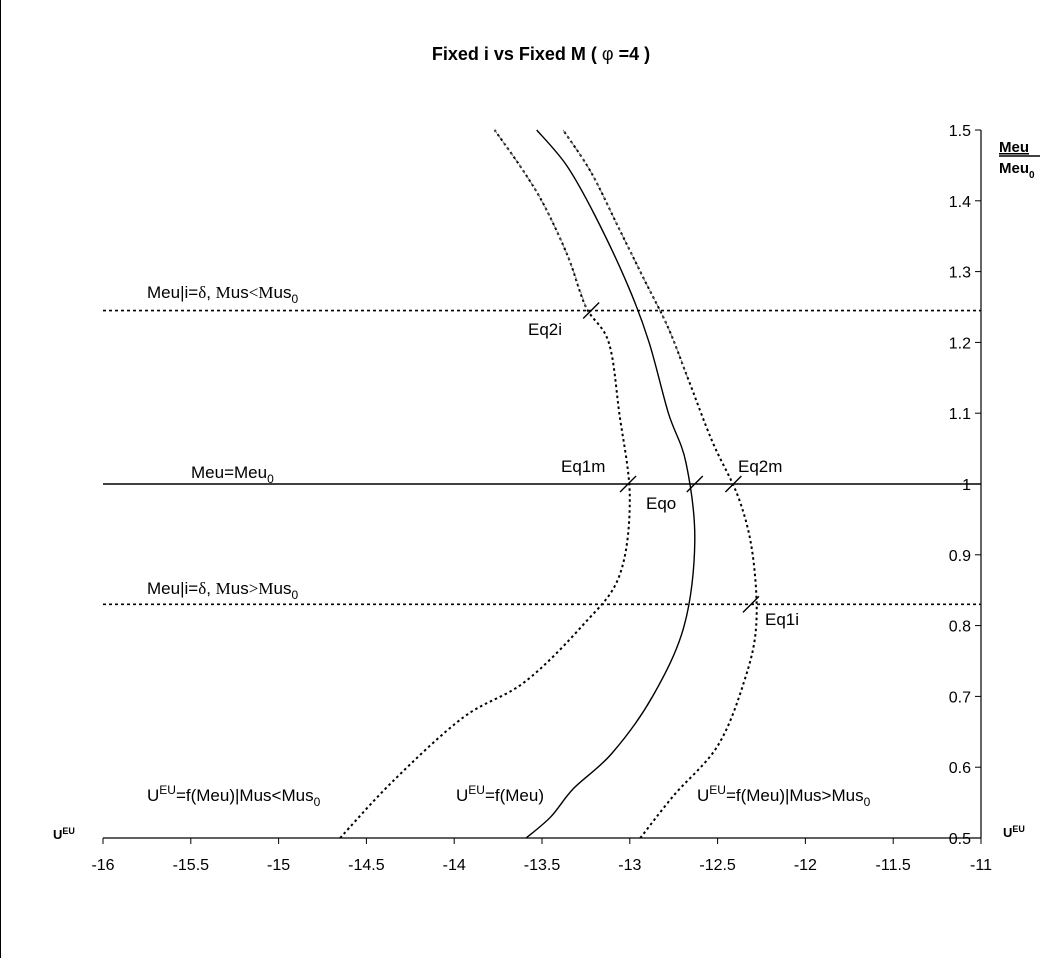 The image size is (1055, 963). What do you see at coordinates (64, 834) in the screenshot?
I see `x-axis-name-left: UEU` at bounding box center [64, 834].